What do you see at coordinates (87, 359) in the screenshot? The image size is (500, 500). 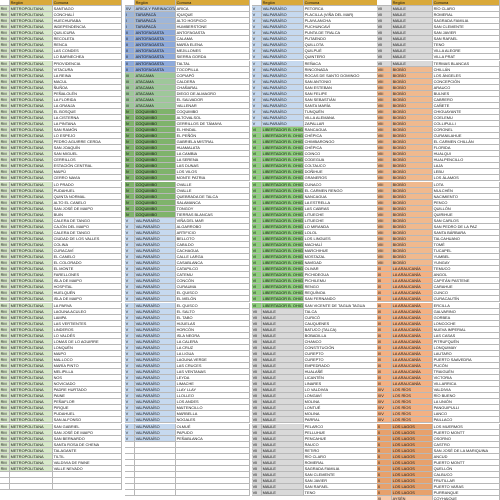 I see `commune-cell: MALLOCO` at bounding box center [87, 359].